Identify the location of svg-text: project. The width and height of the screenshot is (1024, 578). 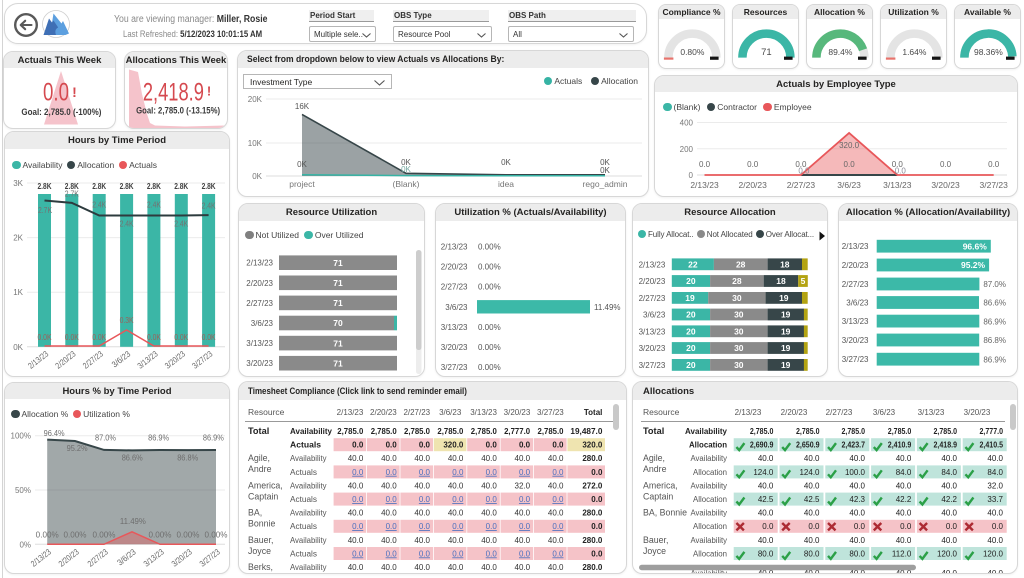
(302, 184).